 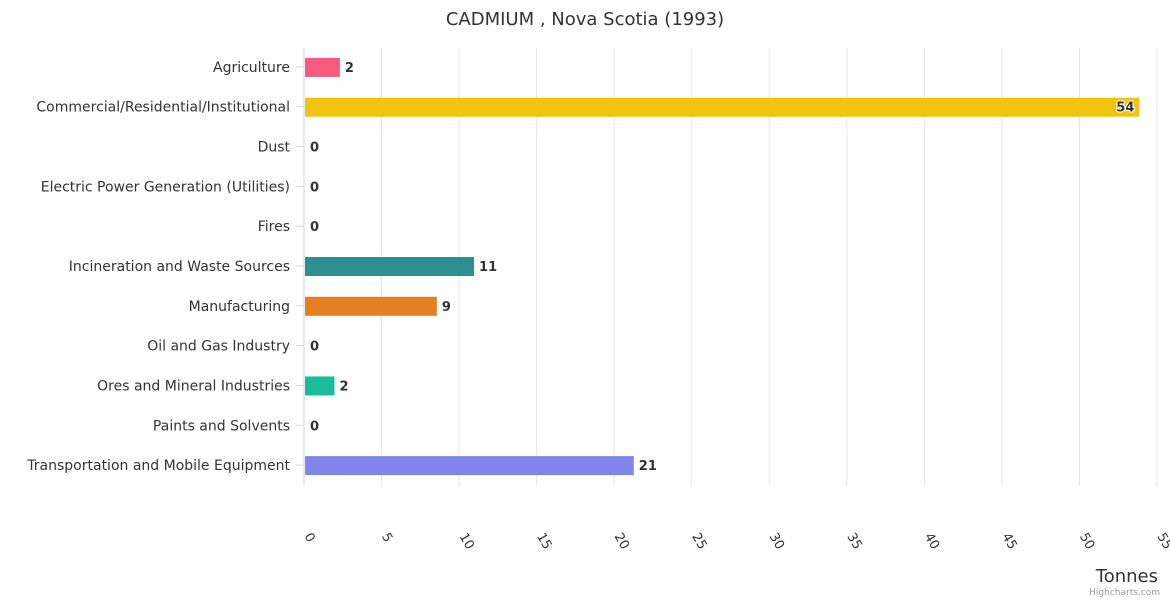 I want to click on data-label: 21, so click(x=648, y=466).